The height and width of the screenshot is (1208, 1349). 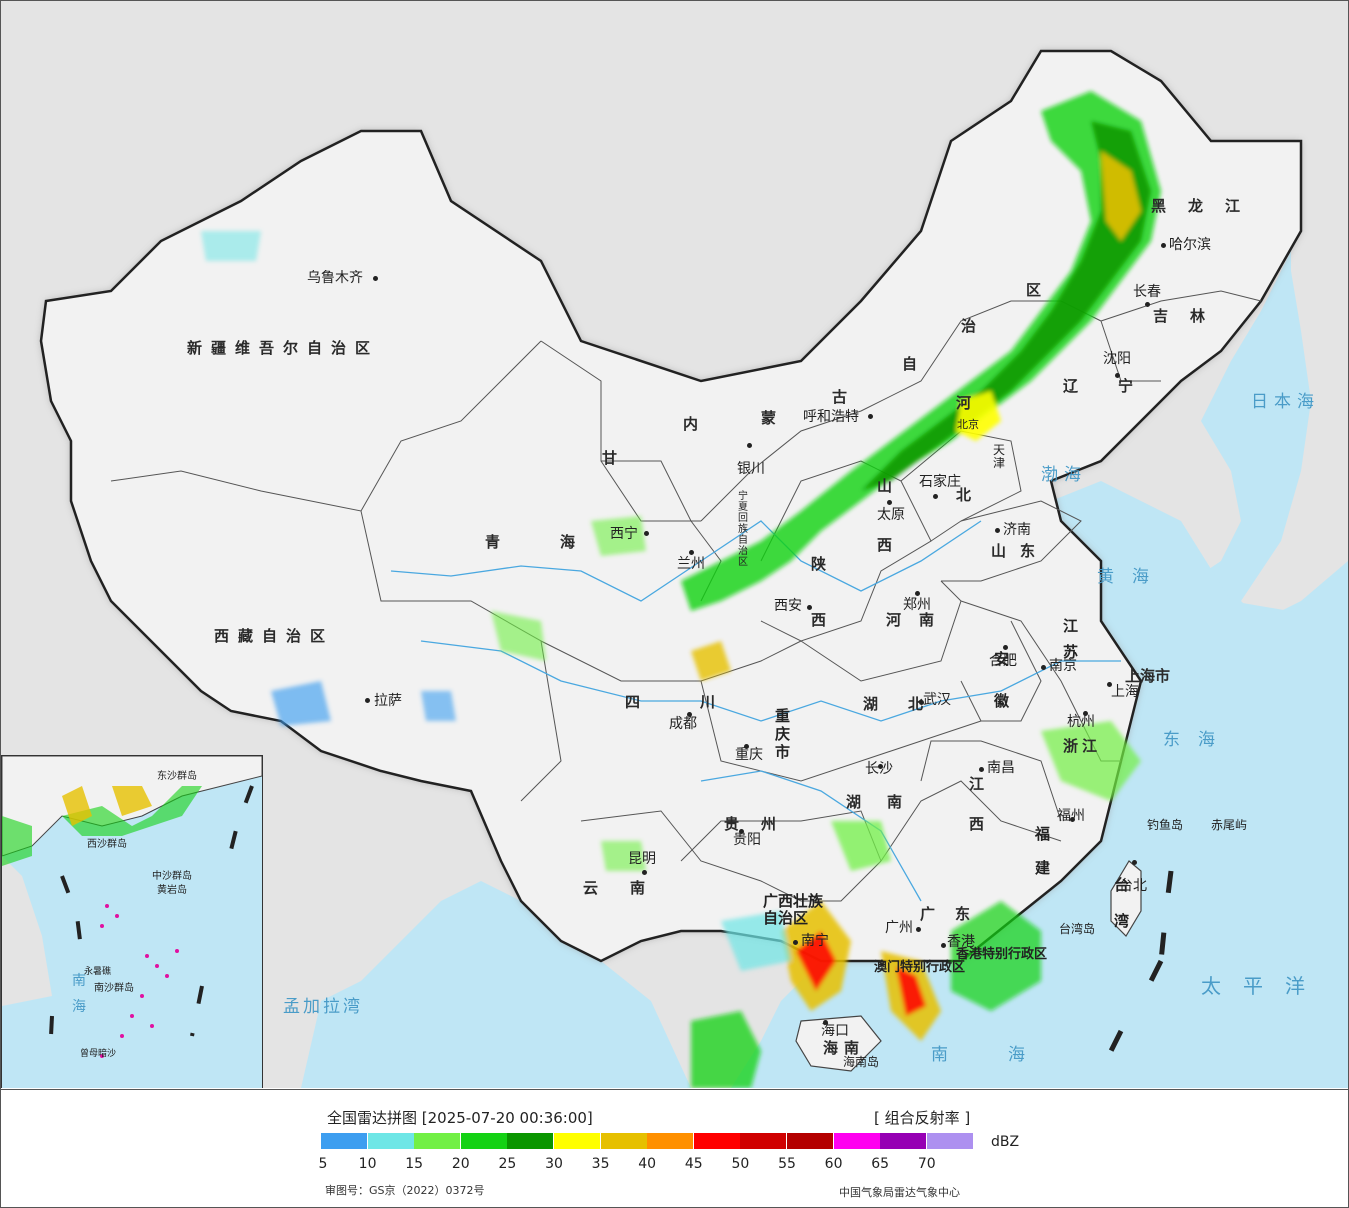 What do you see at coordinates (691, 424) in the screenshot?
I see `province-label-neimenggu-1: 内` at bounding box center [691, 424].